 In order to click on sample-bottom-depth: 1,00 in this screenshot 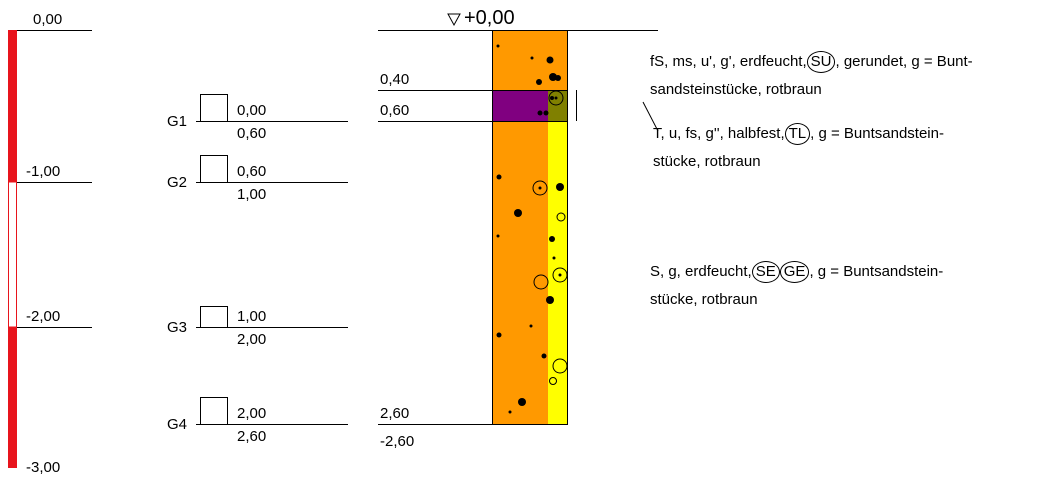, I will do `click(252, 194)`.